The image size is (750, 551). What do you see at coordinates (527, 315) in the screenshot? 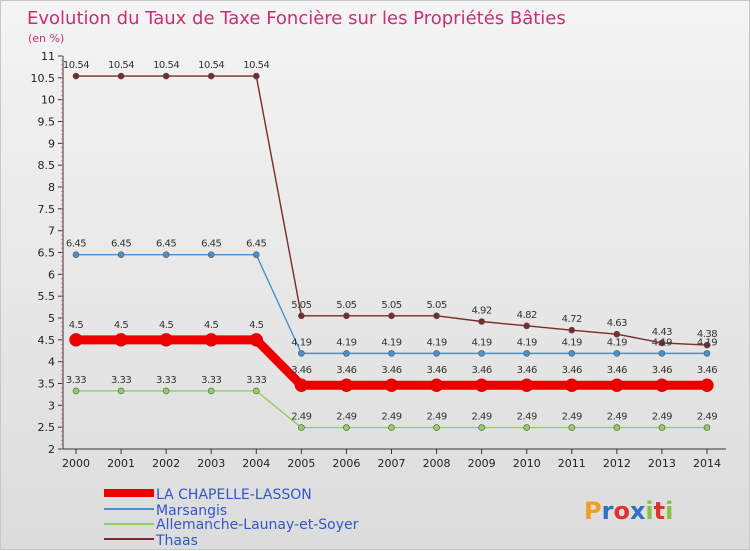
I see `data-label: 4.82` at bounding box center [527, 315].